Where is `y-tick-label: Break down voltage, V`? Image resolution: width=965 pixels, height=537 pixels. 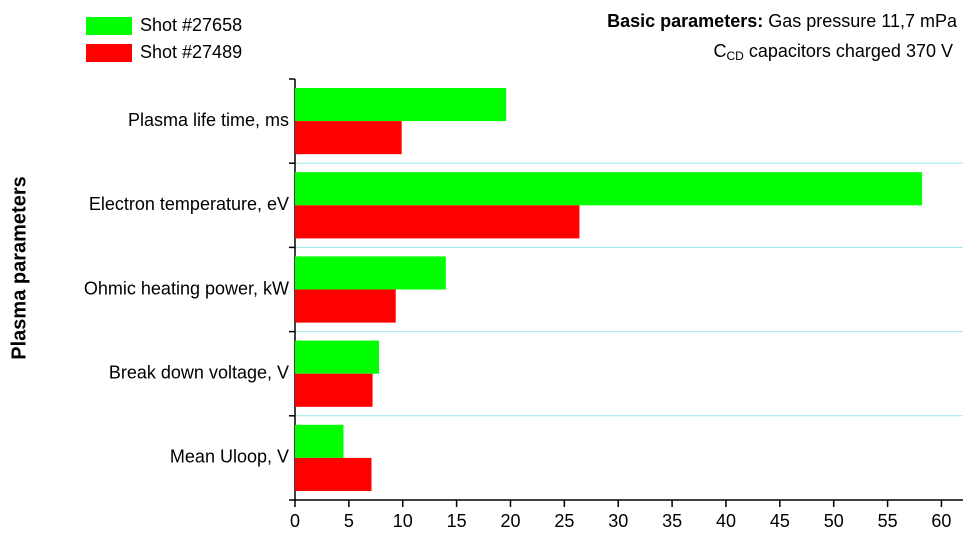 y-tick-label: Break down voltage, V is located at coordinates (199, 372).